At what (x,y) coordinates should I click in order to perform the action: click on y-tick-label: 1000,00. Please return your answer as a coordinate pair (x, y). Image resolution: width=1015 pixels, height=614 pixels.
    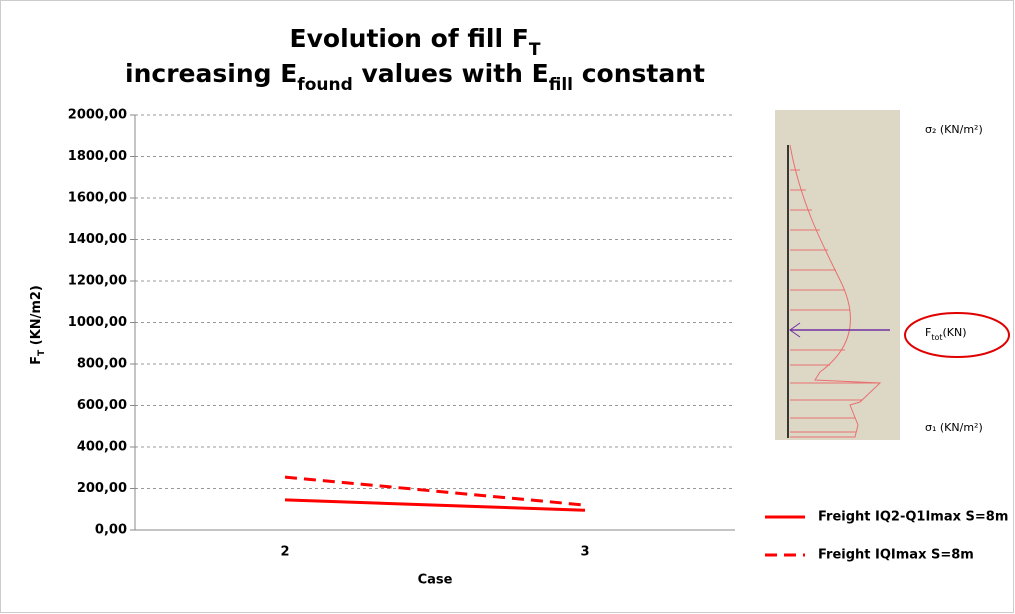
    Looking at the image, I should click on (97, 322).